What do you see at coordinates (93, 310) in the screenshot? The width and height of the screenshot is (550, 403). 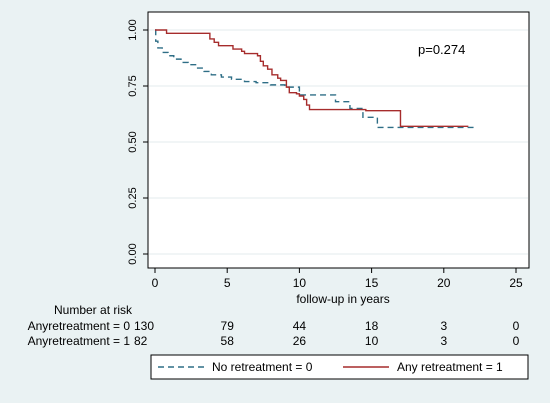 I see `risk-table-title: Number at risk` at bounding box center [93, 310].